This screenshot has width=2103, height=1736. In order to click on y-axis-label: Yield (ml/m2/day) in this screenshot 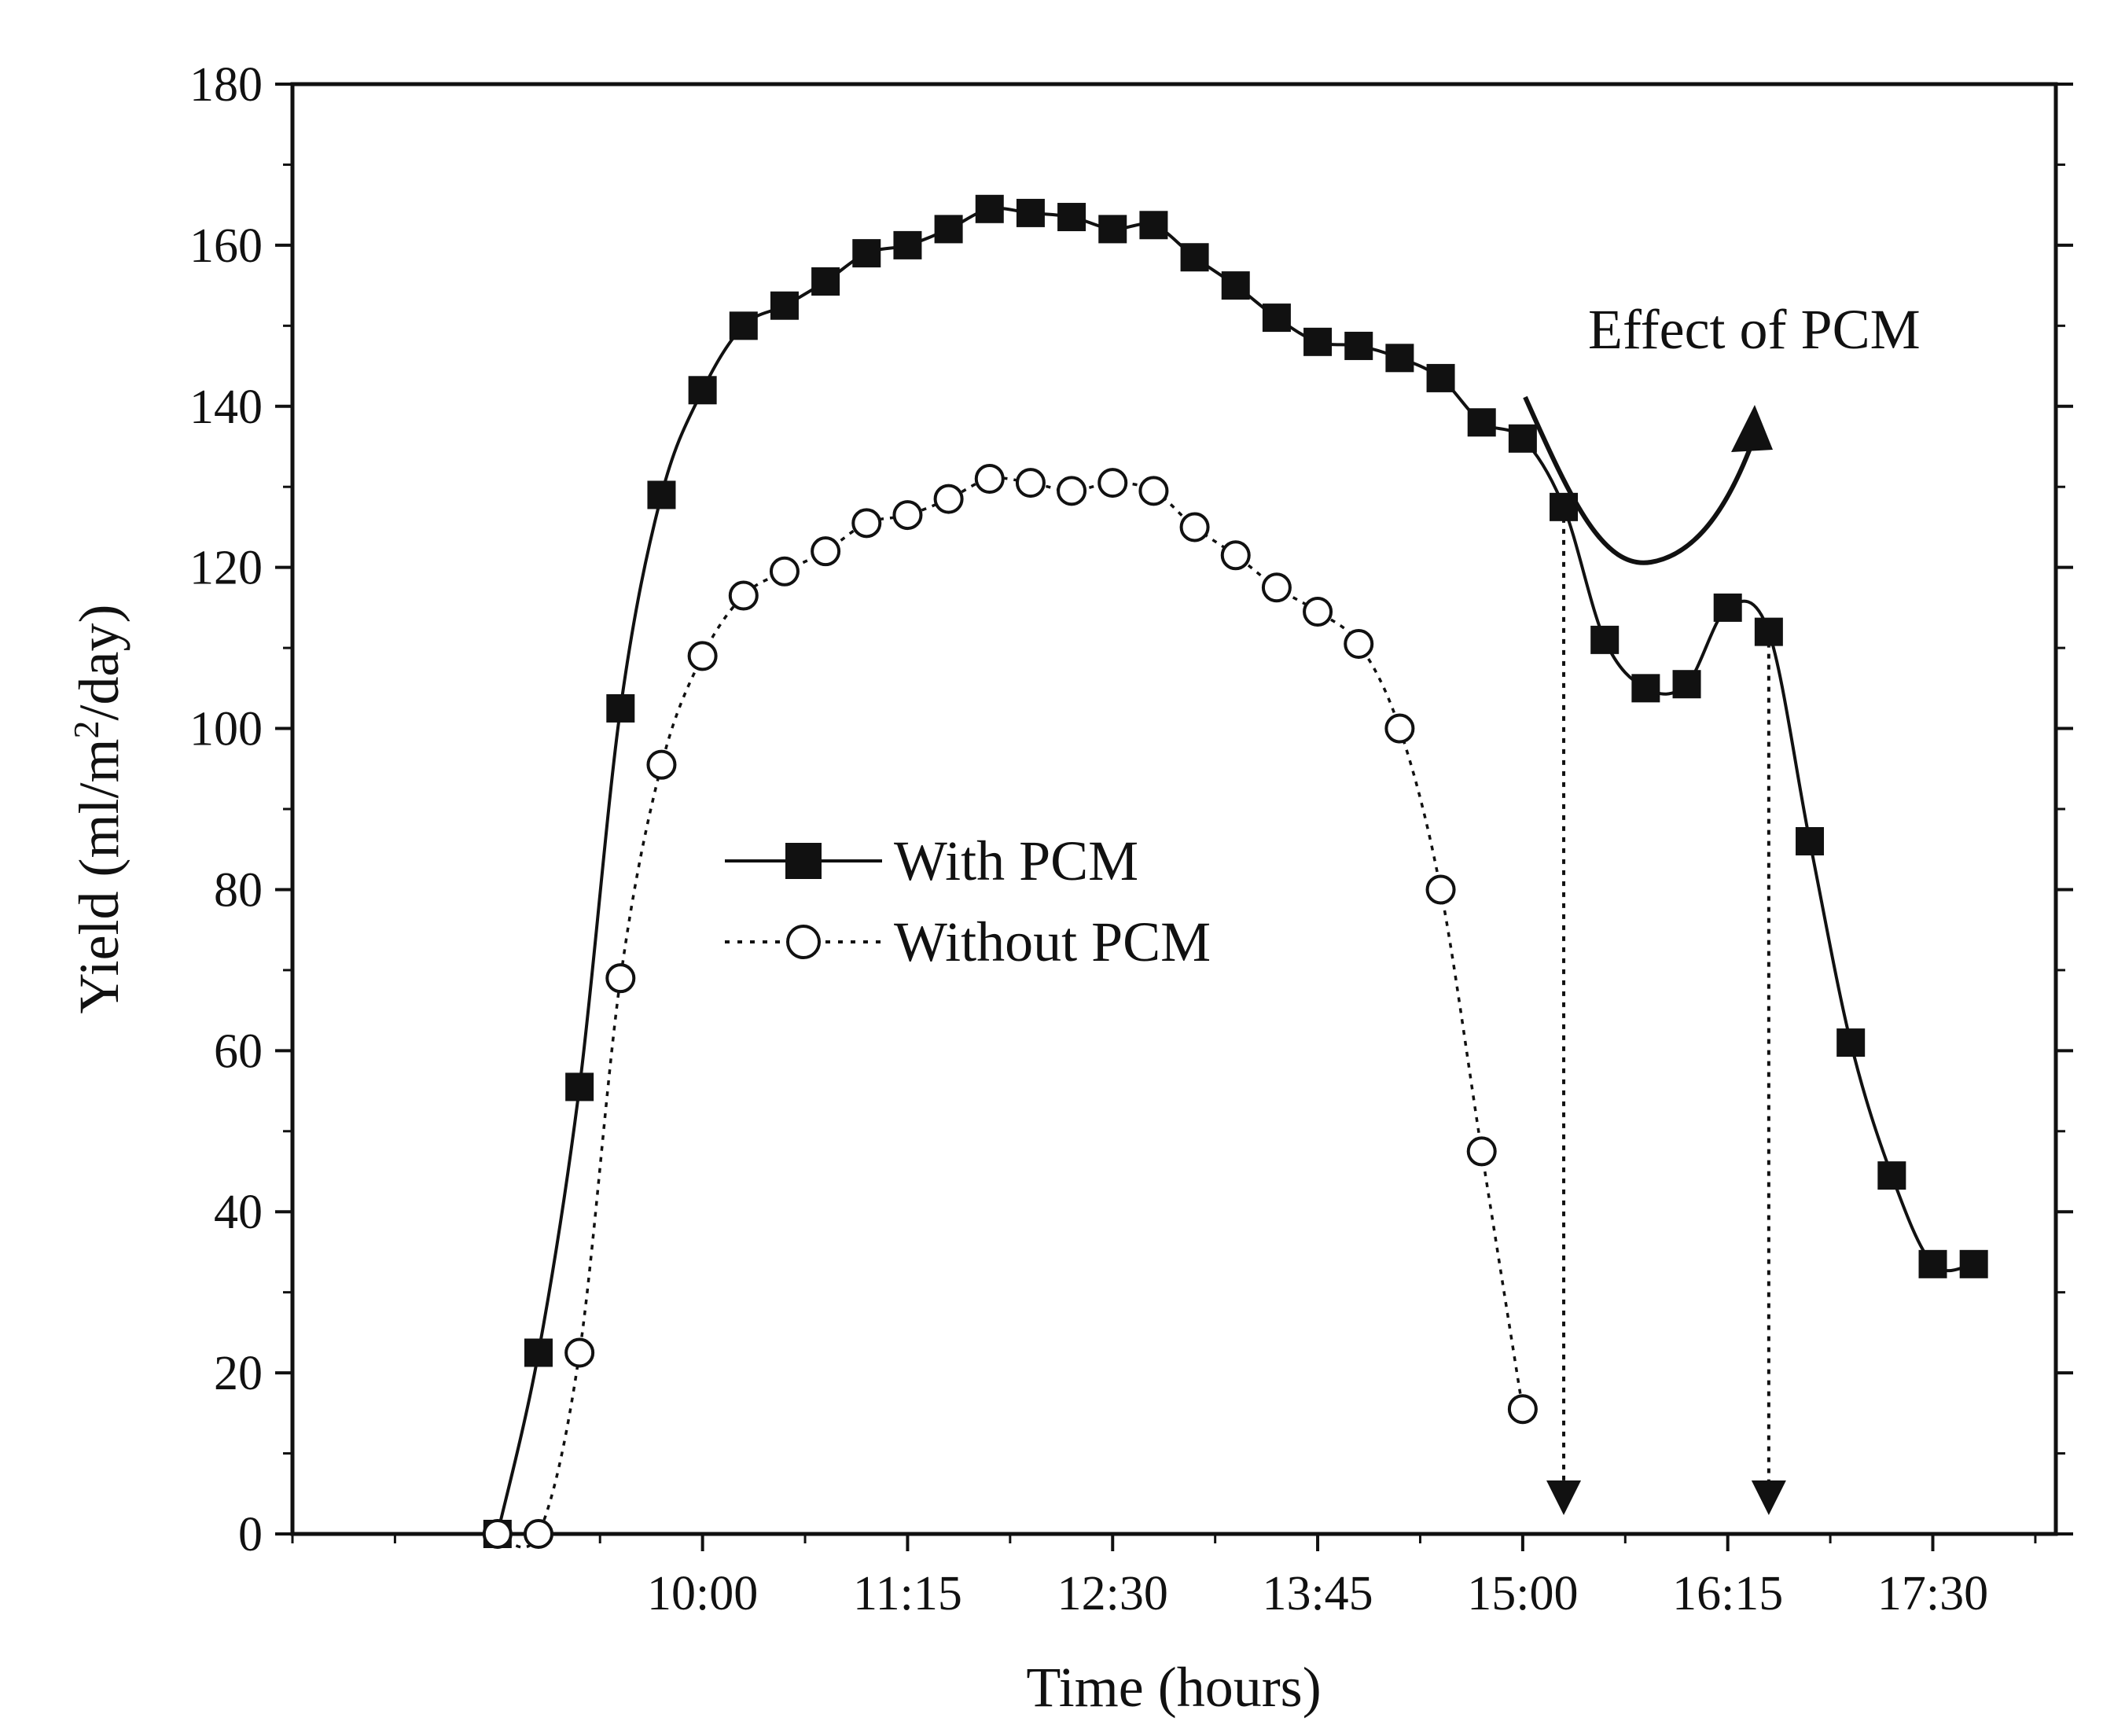, I will do `click(98, 810)`.